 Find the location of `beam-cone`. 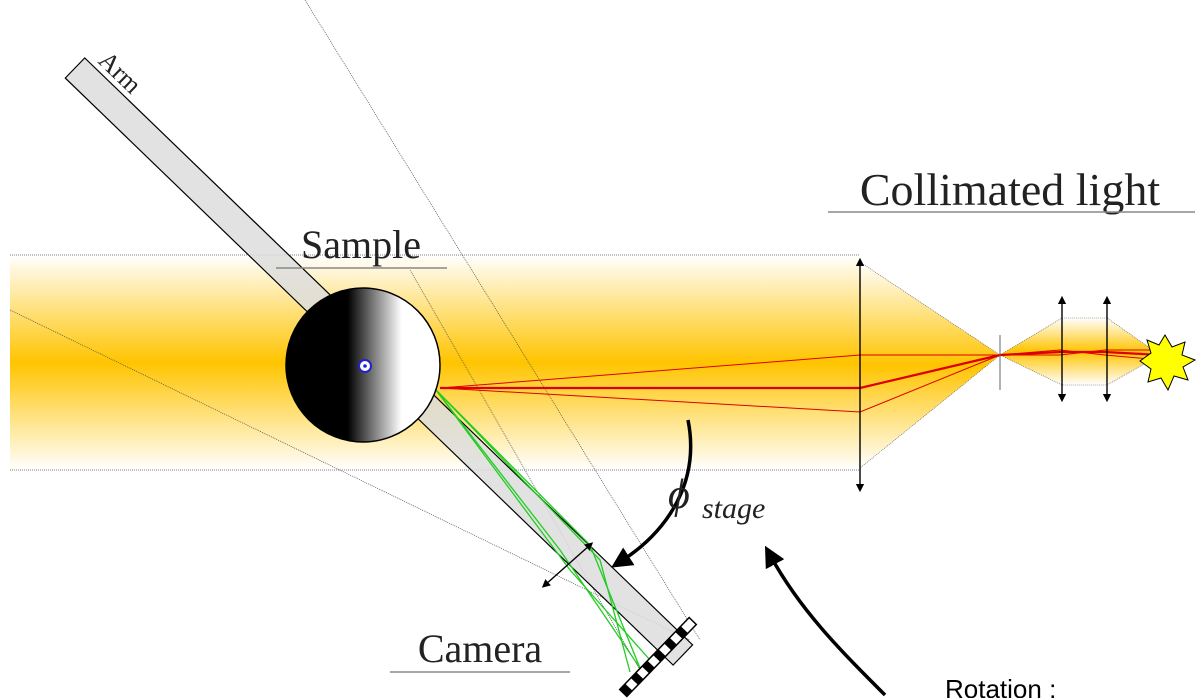

beam-cone is located at coordinates (930, 365).